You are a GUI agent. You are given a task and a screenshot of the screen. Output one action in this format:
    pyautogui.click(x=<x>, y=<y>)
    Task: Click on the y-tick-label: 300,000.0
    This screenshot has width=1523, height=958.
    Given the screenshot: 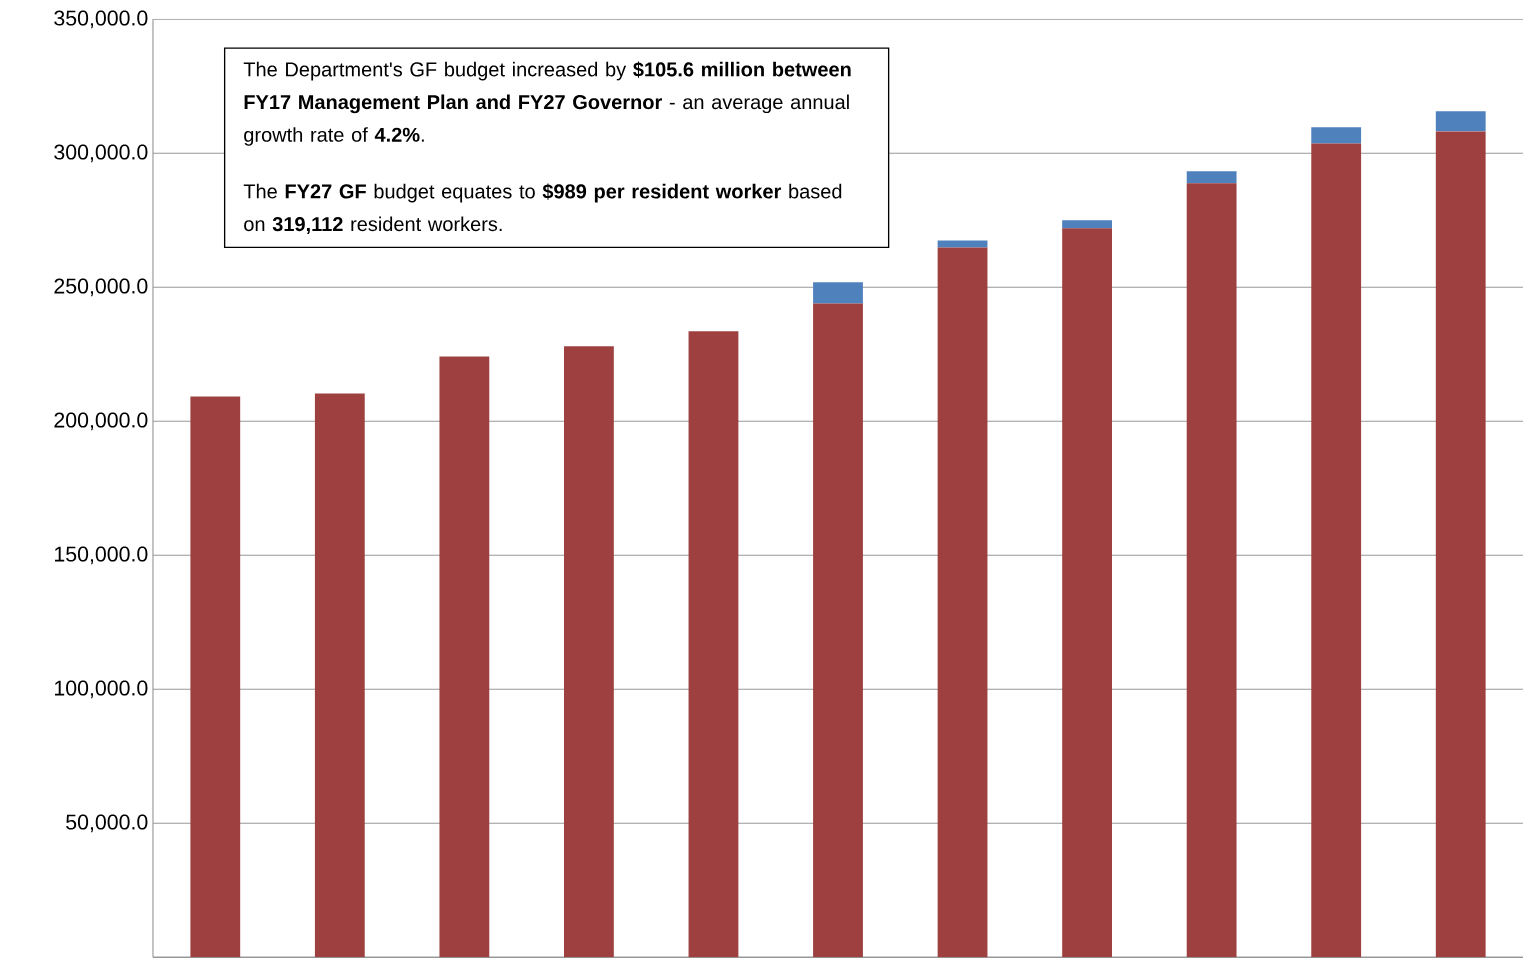 What is the action you would take?
    pyautogui.click(x=101, y=153)
    